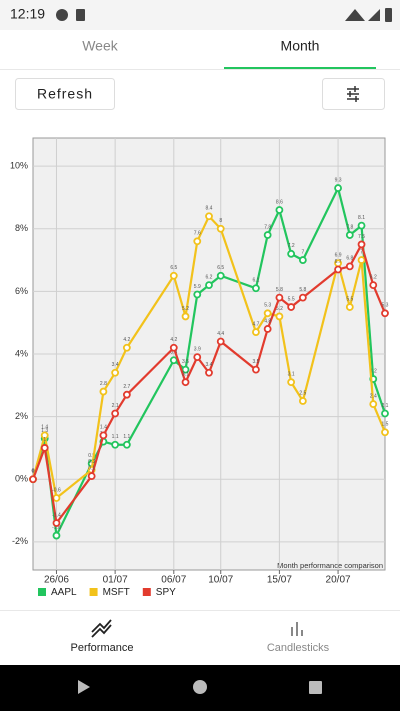  I want to click on back-button, so click(84, 687).